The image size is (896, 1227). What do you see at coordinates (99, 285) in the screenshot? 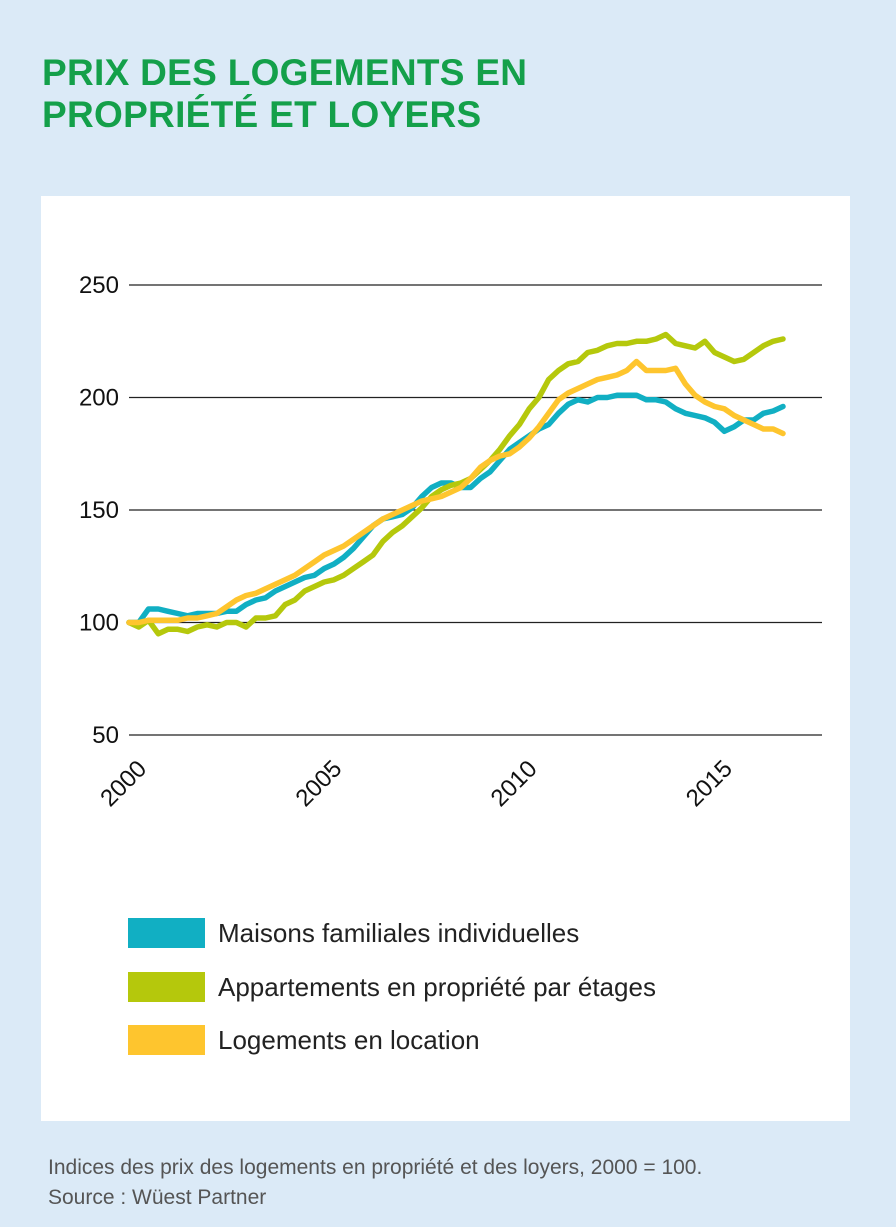
I see `y-tick-label: 250` at bounding box center [99, 285].